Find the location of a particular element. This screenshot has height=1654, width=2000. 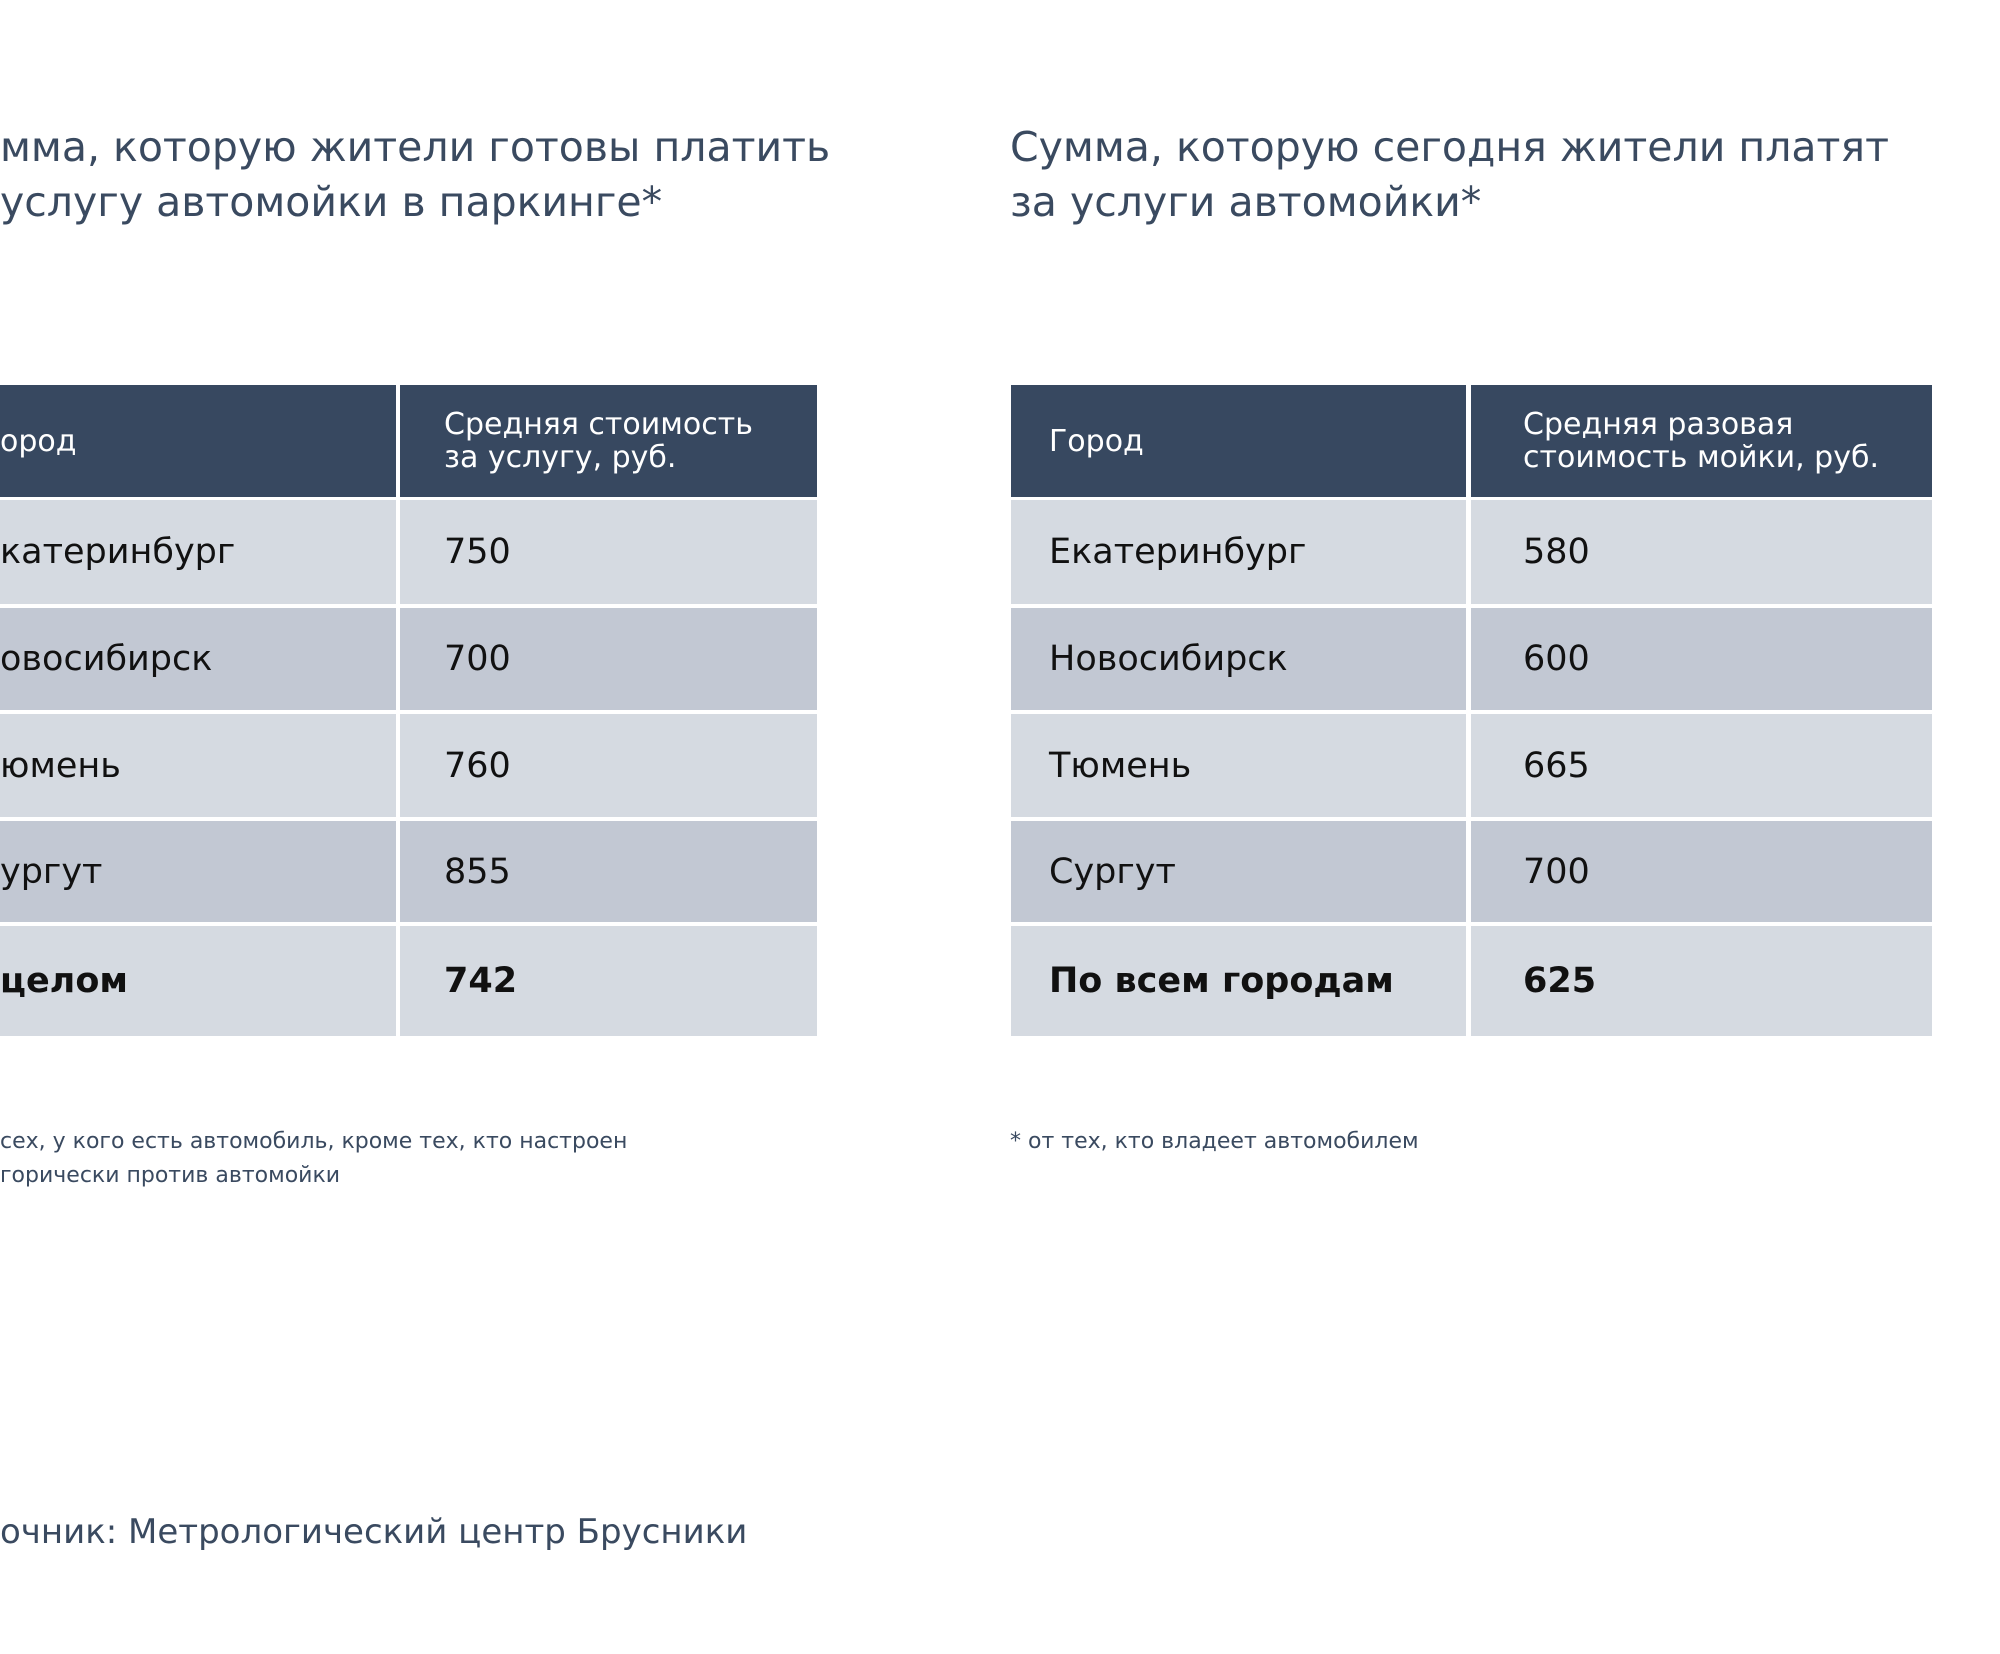

city-cell: Сургут is located at coordinates (1238, 871).